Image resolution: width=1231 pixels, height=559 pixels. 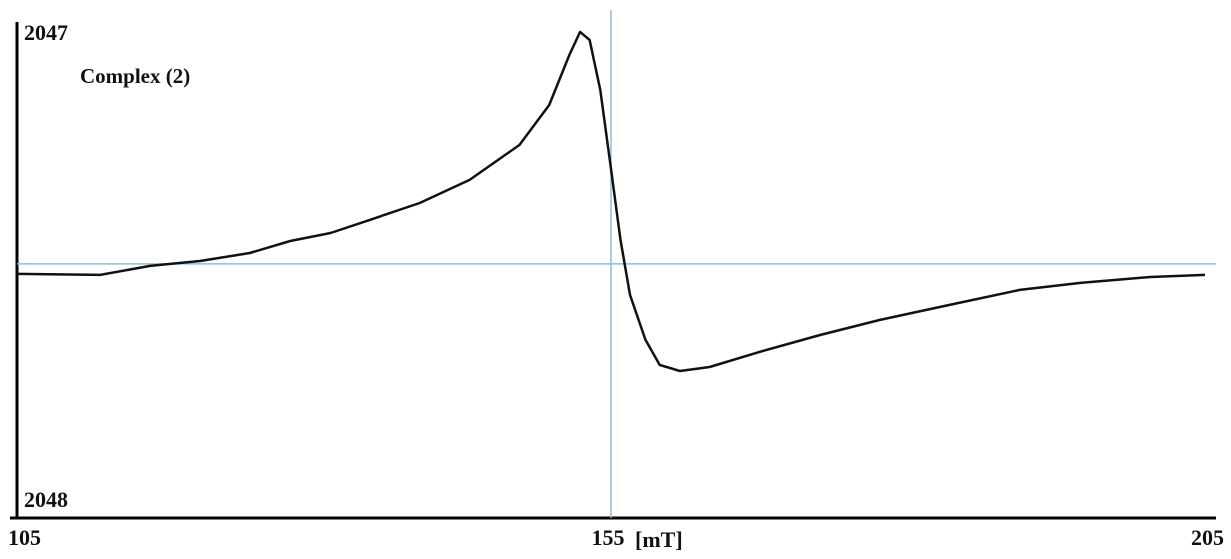 What do you see at coordinates (659, 539) in the screenshot?
I see `x-axis-label: [mT]` at bounding box center [659, 539].